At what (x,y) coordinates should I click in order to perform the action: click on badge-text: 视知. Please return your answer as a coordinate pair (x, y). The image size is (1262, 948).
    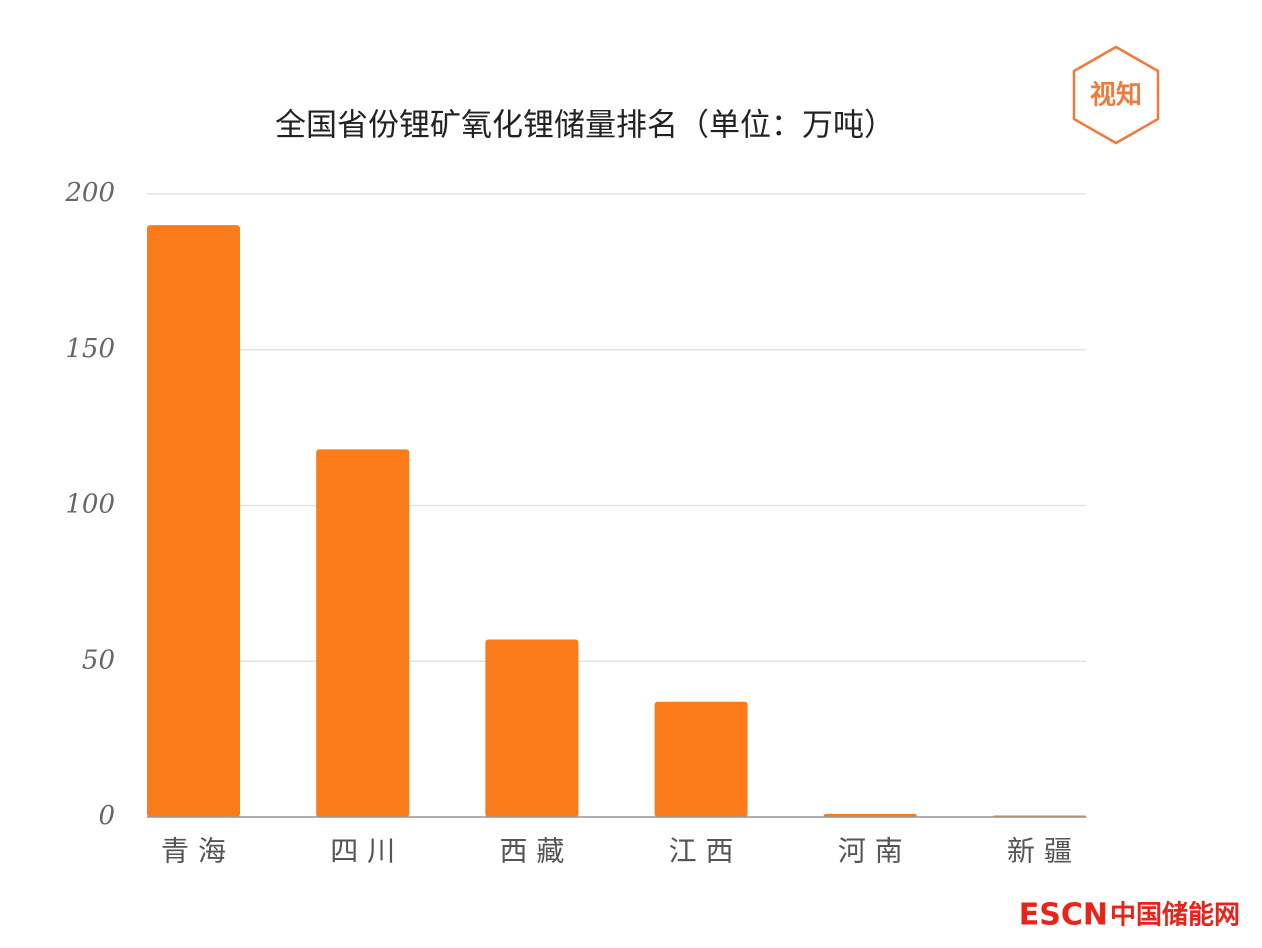
    Looking at the image, I should click on (1116, 96).